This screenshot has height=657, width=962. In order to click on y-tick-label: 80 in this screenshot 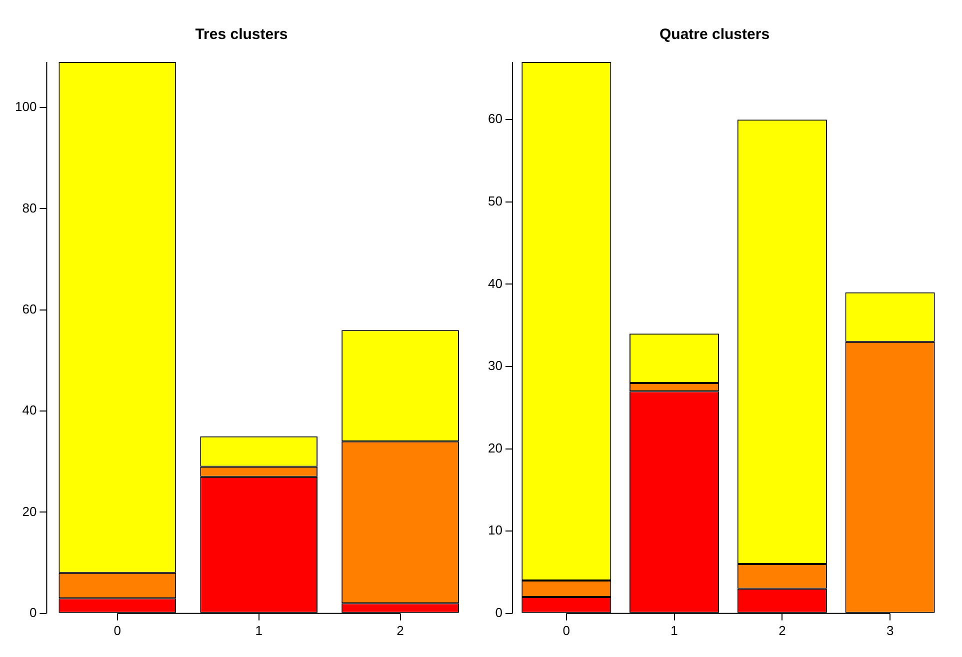, I will do `click(29, 208)`.